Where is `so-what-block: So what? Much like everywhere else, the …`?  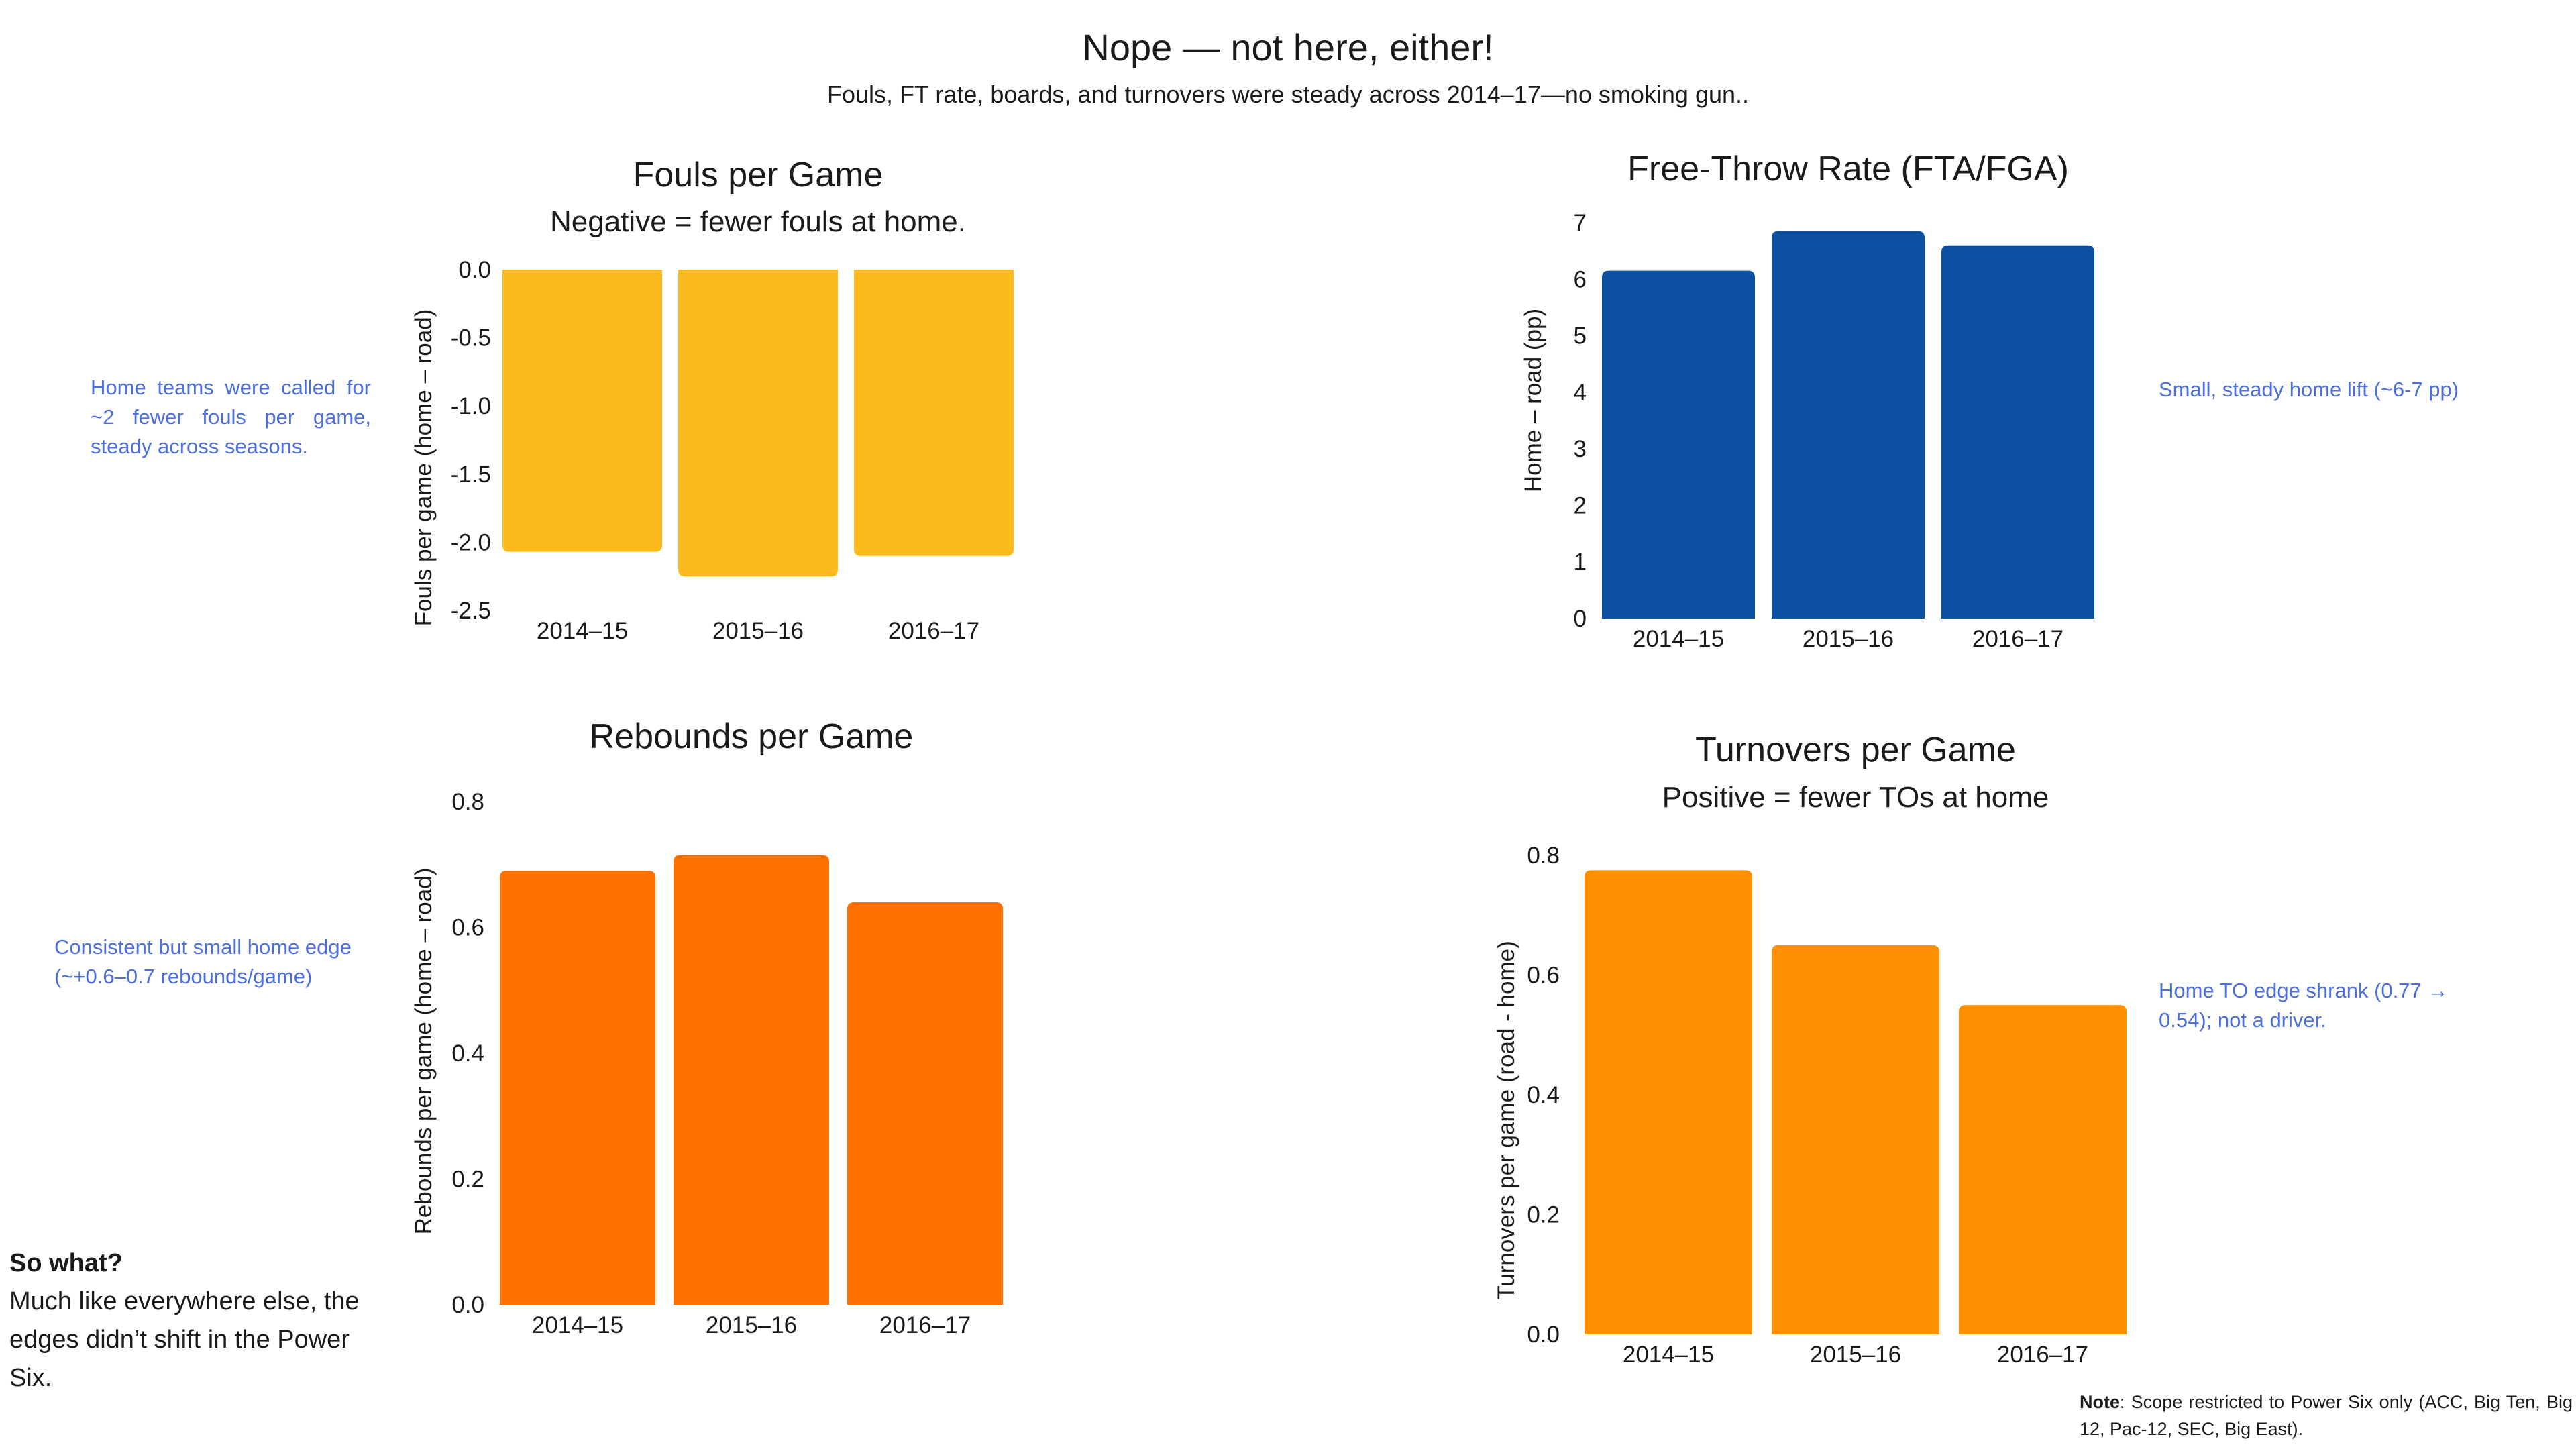
so-what-block: So what? Much like everywhere else, the … is located at coordinates (197, 1320).